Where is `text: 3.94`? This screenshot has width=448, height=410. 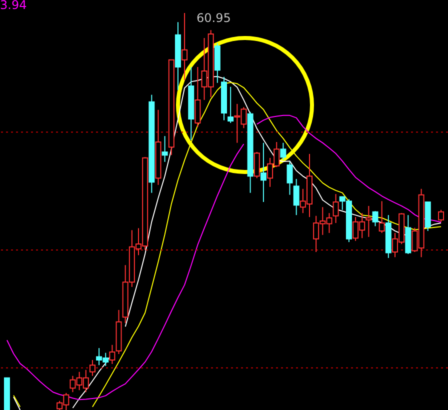 text: 3.94 is located at coordinates (13, 6).